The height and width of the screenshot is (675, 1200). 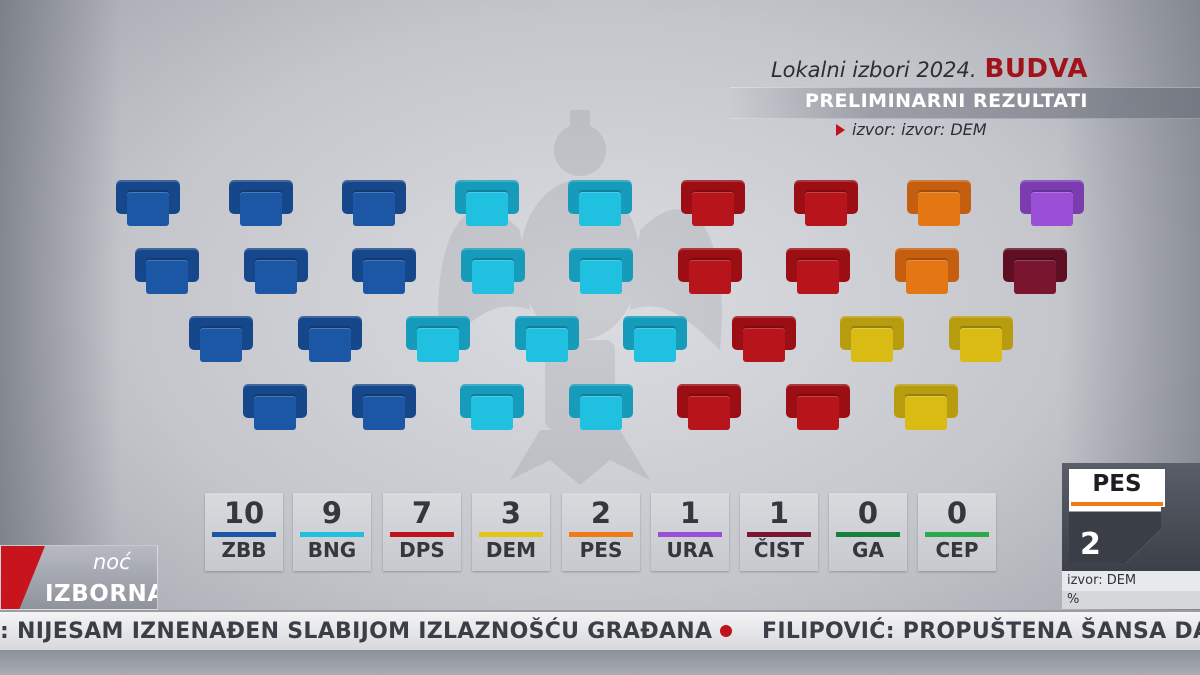 I want to click on seat-čist, so click(x=1035, y=271).